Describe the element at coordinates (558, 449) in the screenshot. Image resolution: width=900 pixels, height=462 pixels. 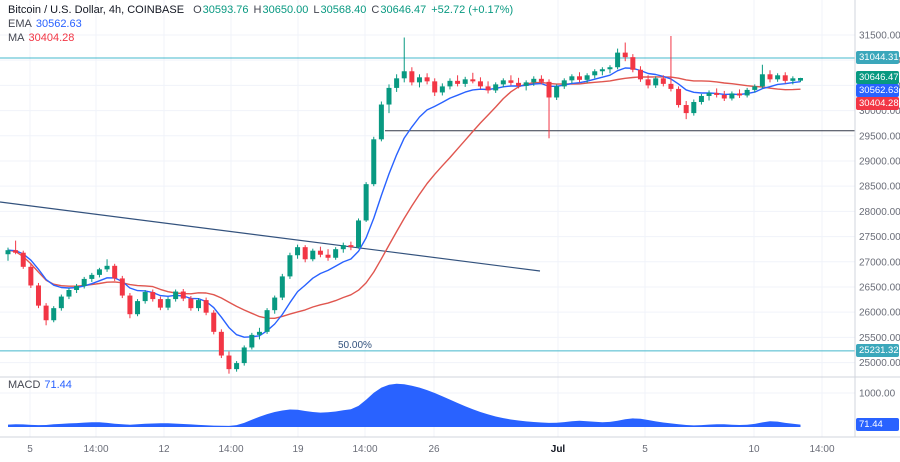
I see `svg-text: Jul` at that location.